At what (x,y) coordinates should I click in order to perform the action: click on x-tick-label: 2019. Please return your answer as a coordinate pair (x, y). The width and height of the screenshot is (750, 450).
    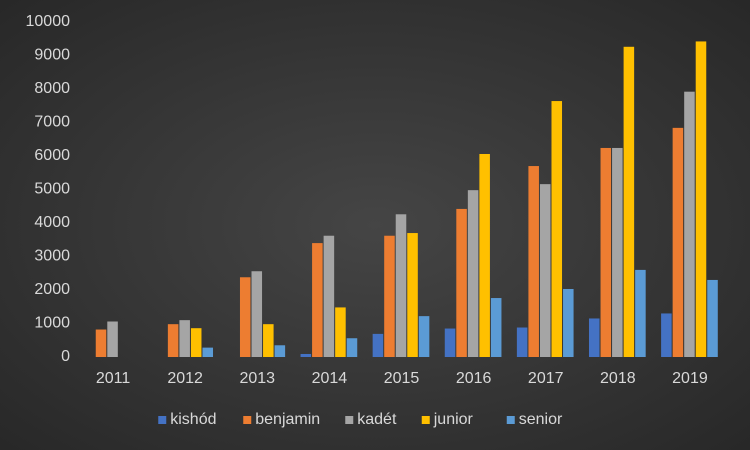
    Looking at the image, I should click on (690, 378).